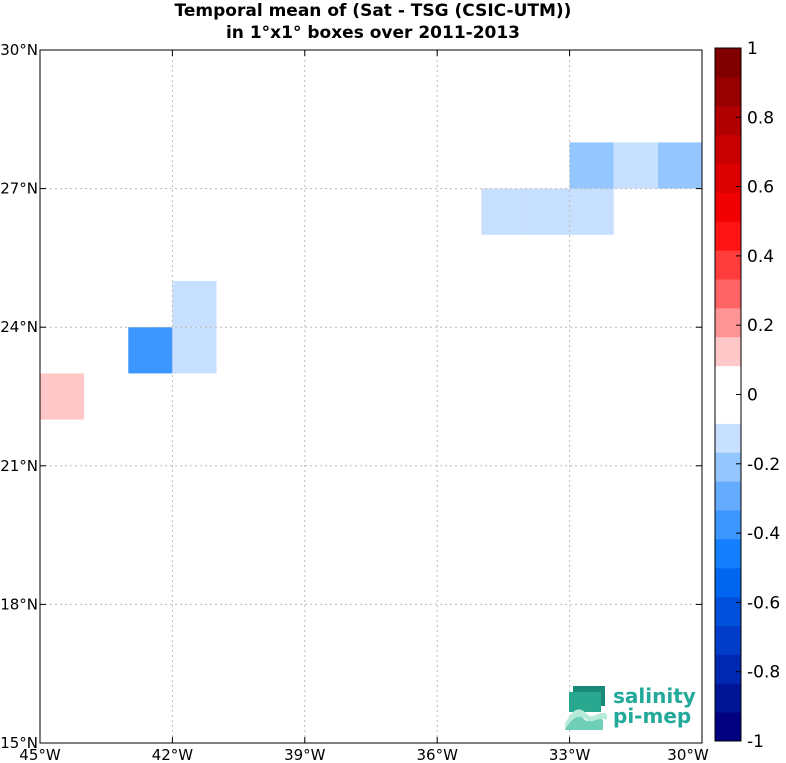 This screenshot has width=786, height=763. Describe the element at coordinates (19, 50) in the screenshot. I see `y-tick-label: 30°N` at that location.